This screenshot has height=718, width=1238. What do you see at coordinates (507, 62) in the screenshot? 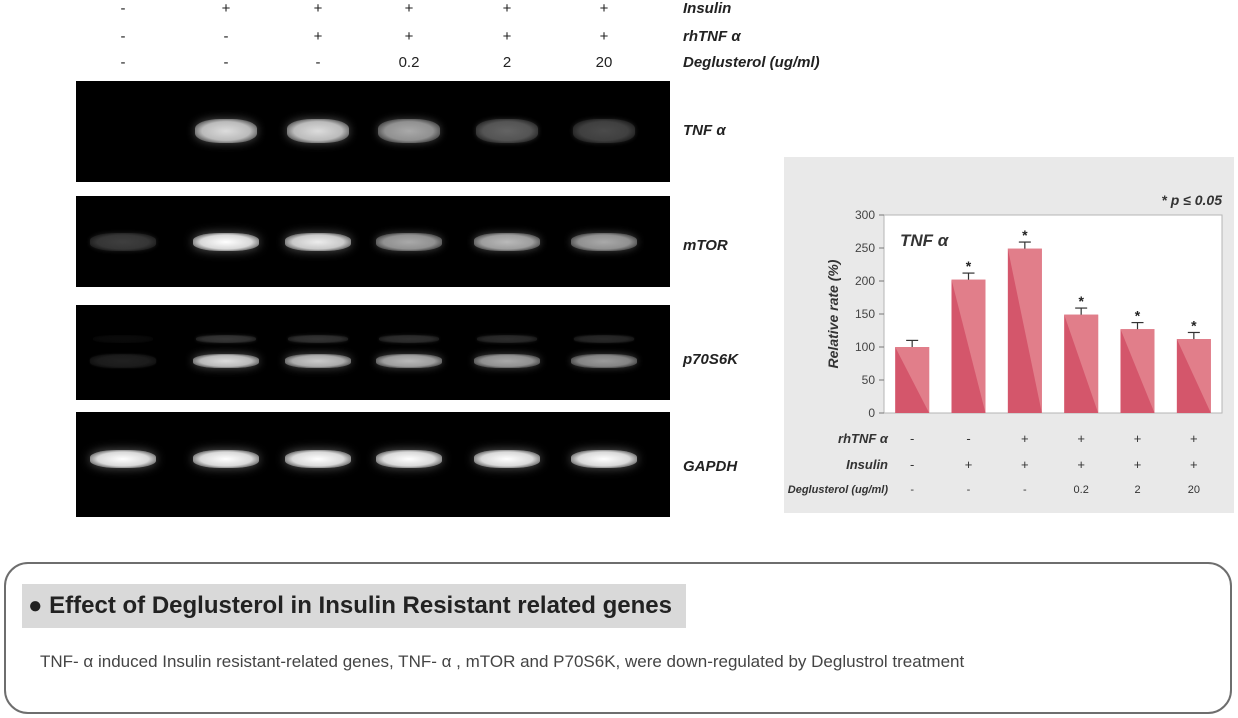
I see `gel-condition-cell: 2` at bounding box center [507, 62].